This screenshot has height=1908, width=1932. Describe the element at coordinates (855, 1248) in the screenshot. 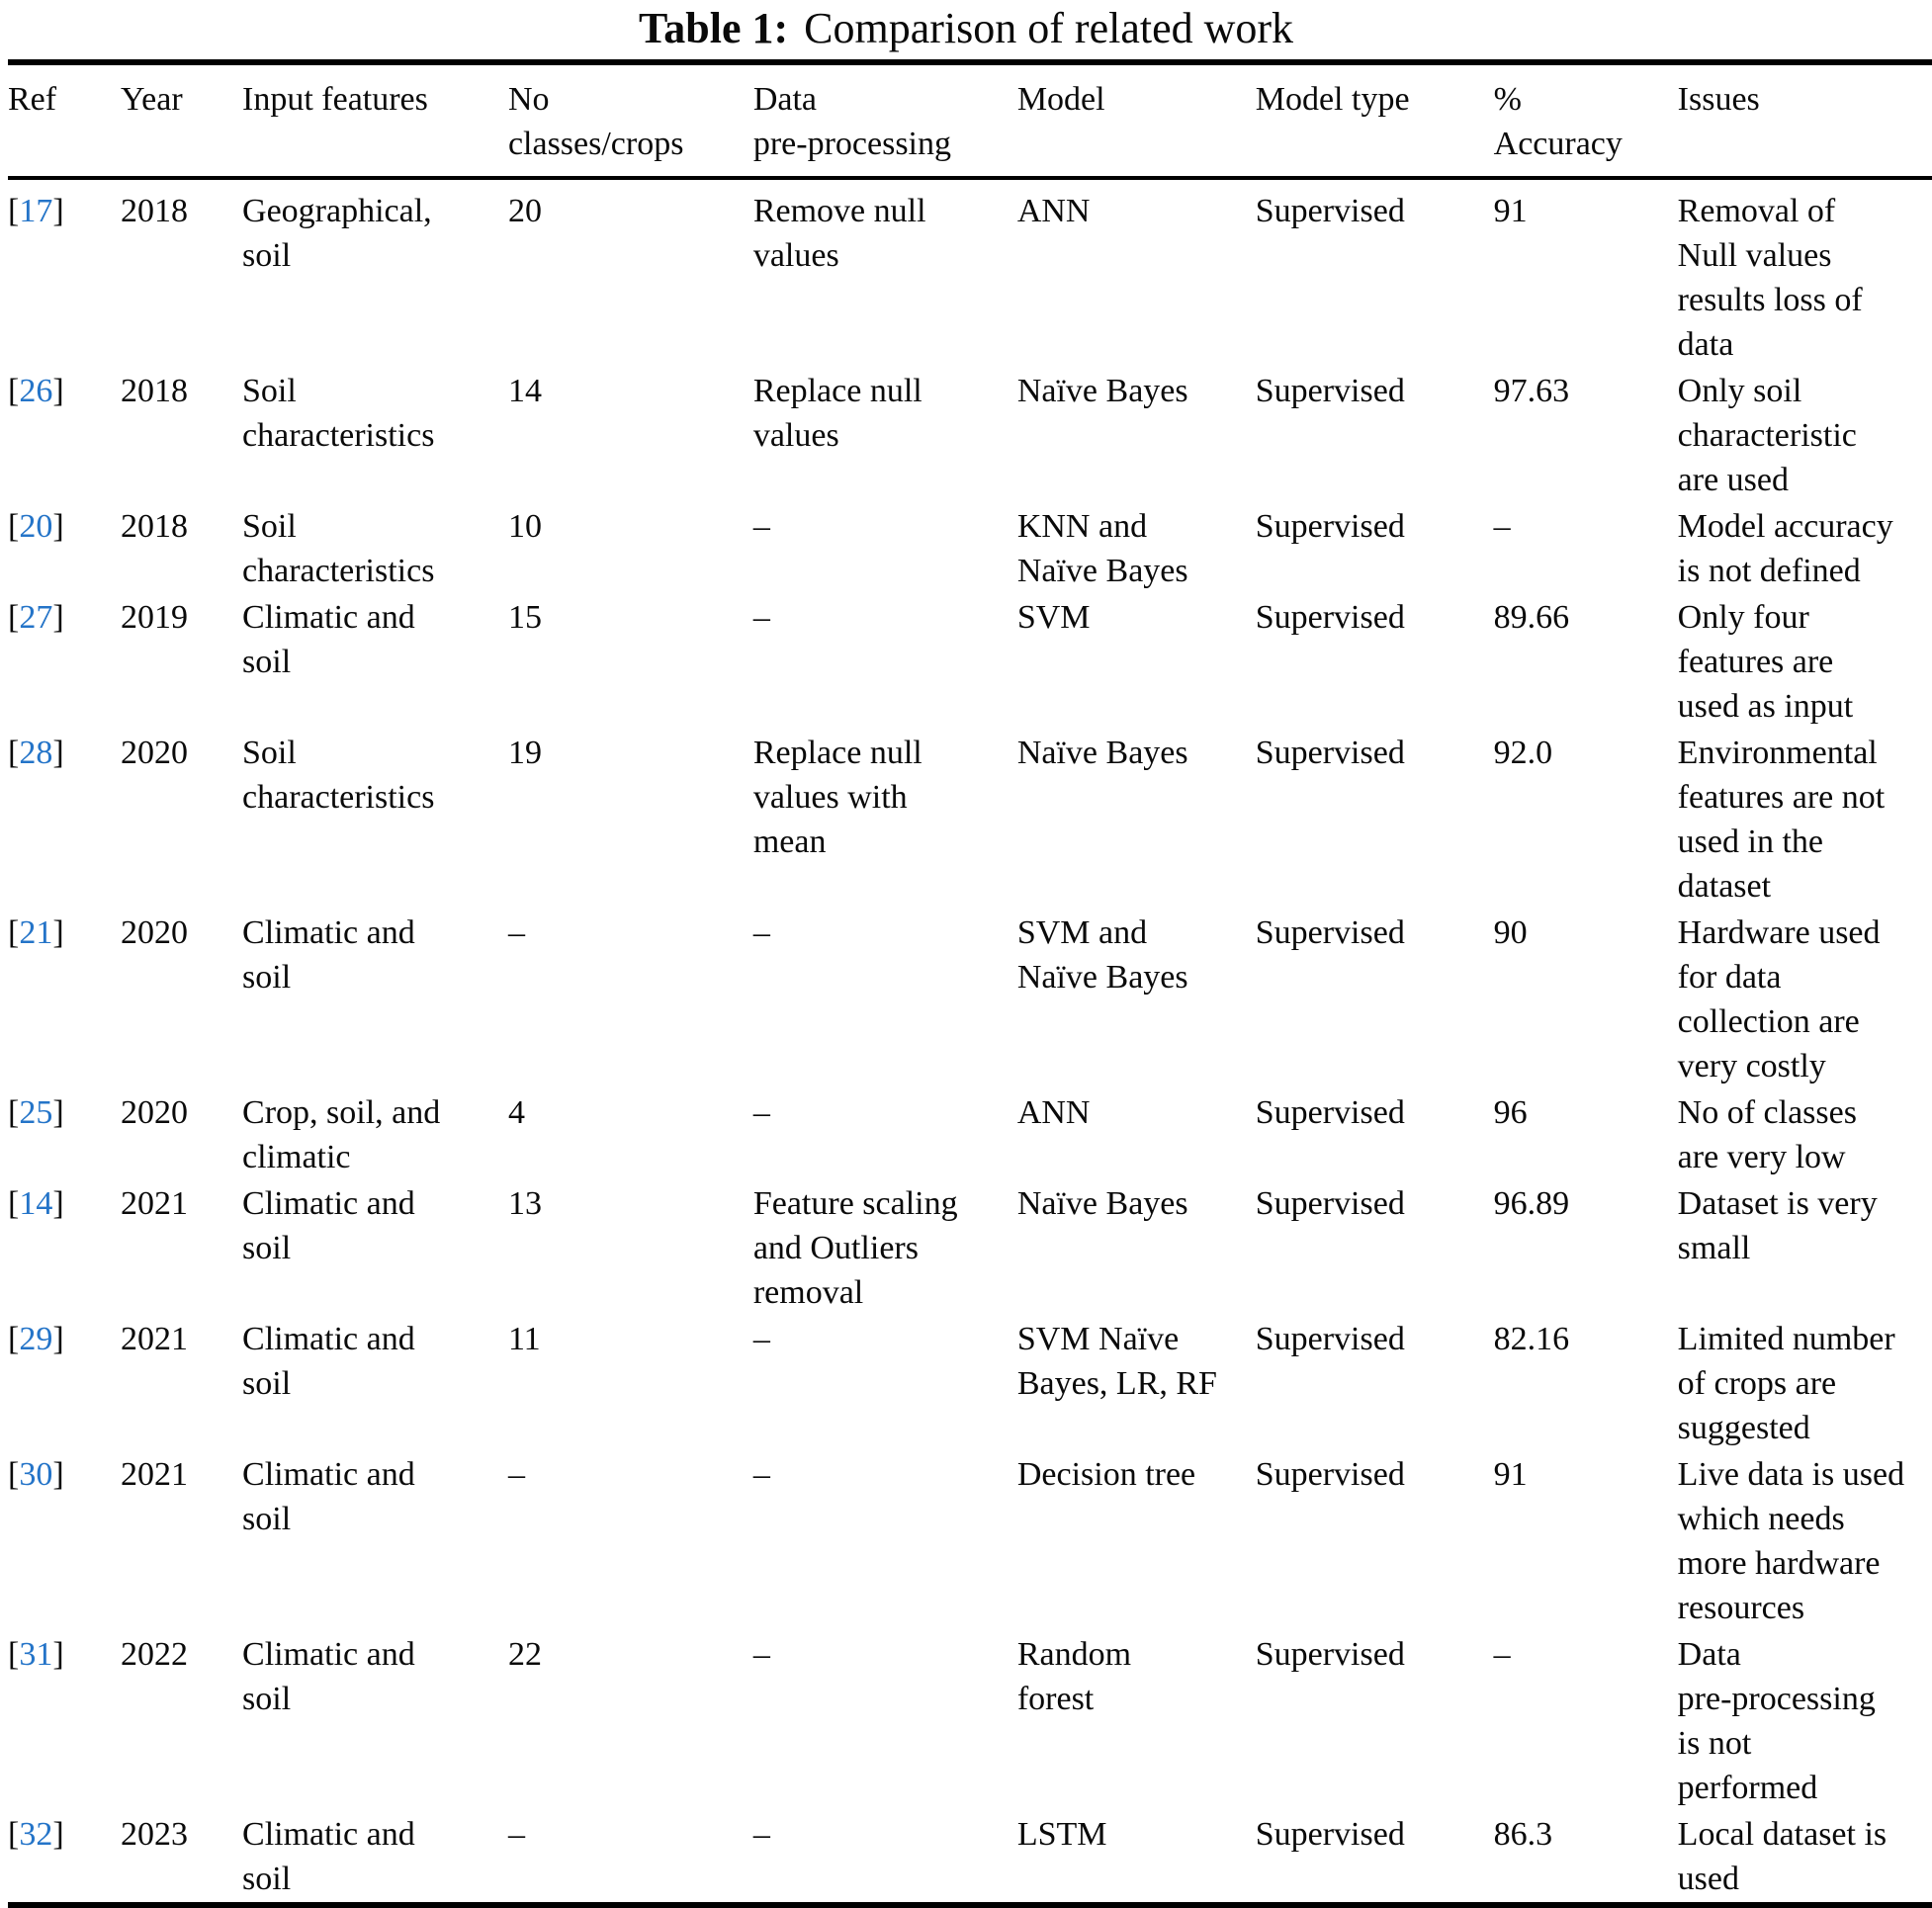

I see `preprocessing-cell: Feature scaling and Outliers removal` at that location.